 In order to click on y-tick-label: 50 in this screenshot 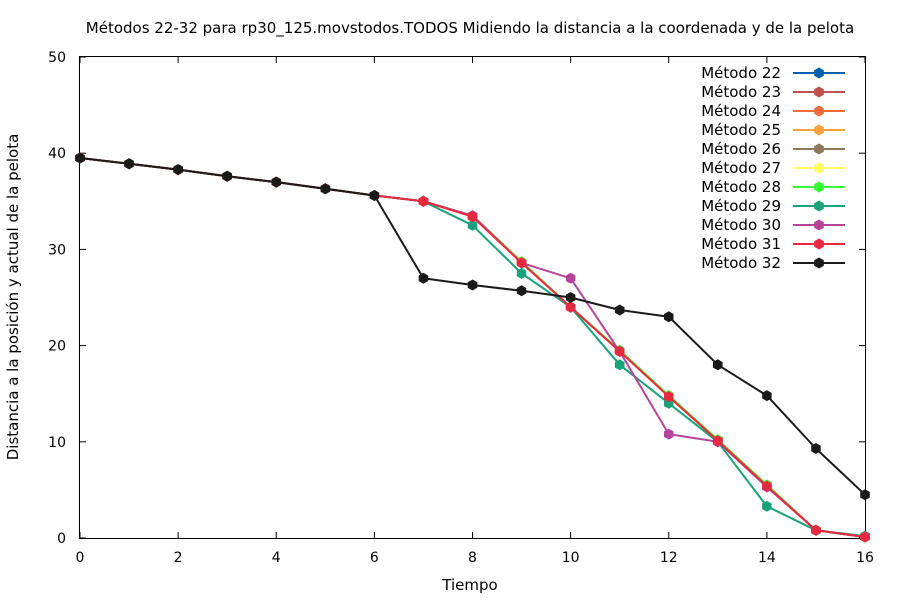, I will do `click(57, 58)`.